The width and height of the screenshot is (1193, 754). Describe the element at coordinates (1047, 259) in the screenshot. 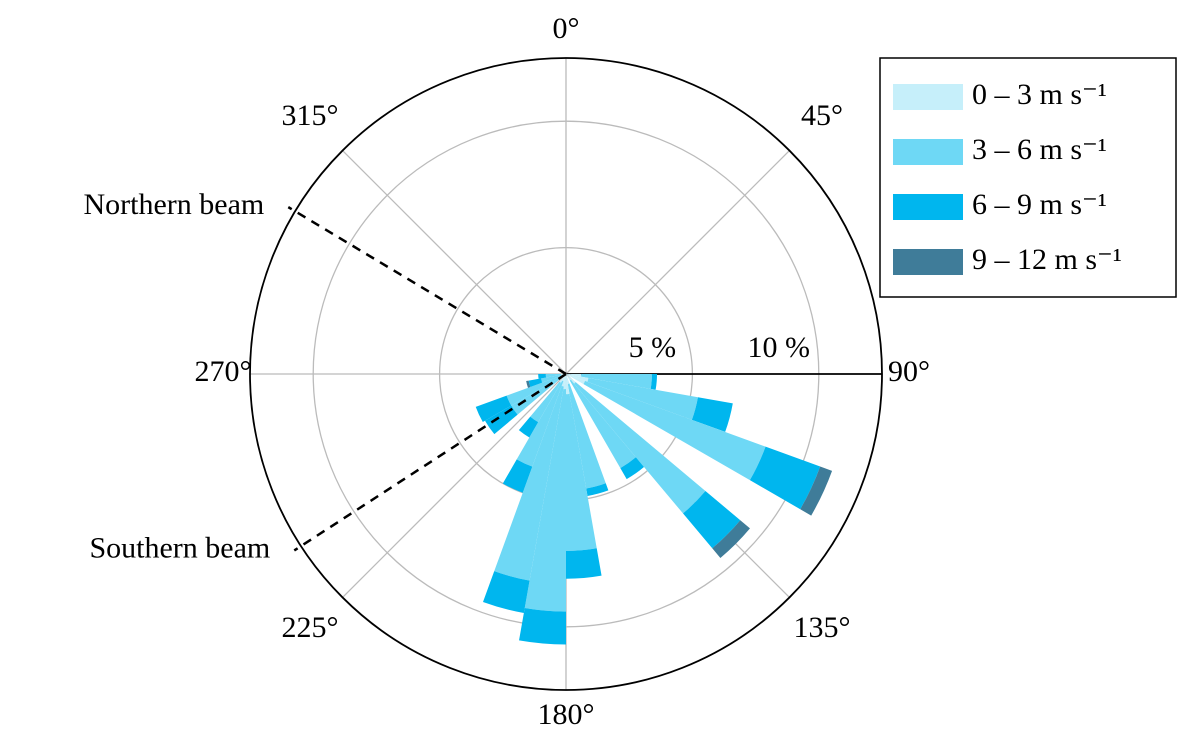

I see `legend-label: 9 – 12 m s⁻¹` at that location.